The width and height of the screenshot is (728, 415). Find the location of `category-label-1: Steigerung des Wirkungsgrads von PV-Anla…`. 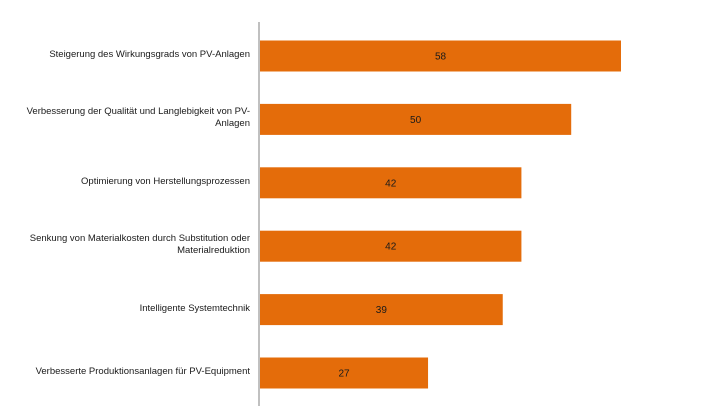

category-label-1: Steigerung des Wirkungsgrads von PV-Anla… is located at coordinates (149, 54).